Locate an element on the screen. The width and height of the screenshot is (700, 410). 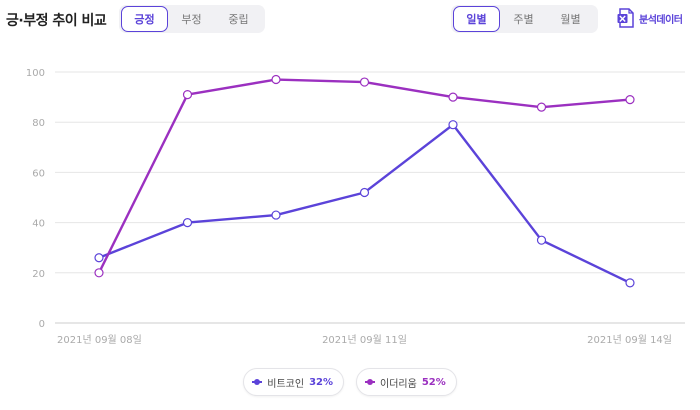
export-data-label: 분석데이터 is located at coordinates (661, 20).